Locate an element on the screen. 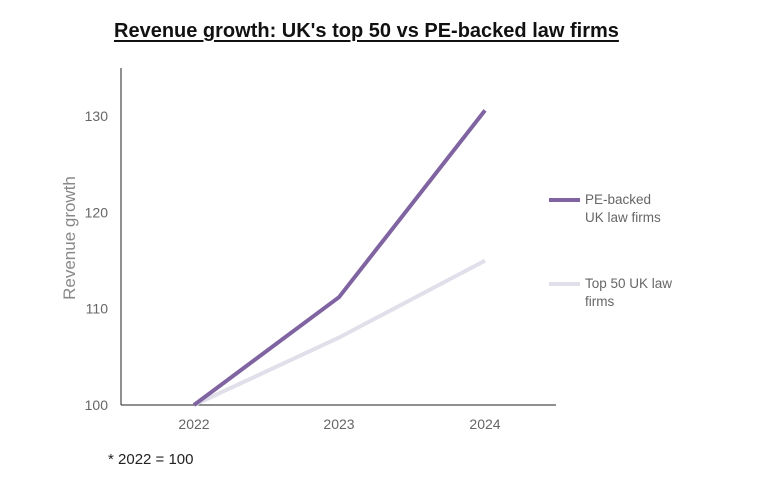 This screenshot has width=757, height=493. legend-label: Top 50 UK law is located at coordinates (628, 283).